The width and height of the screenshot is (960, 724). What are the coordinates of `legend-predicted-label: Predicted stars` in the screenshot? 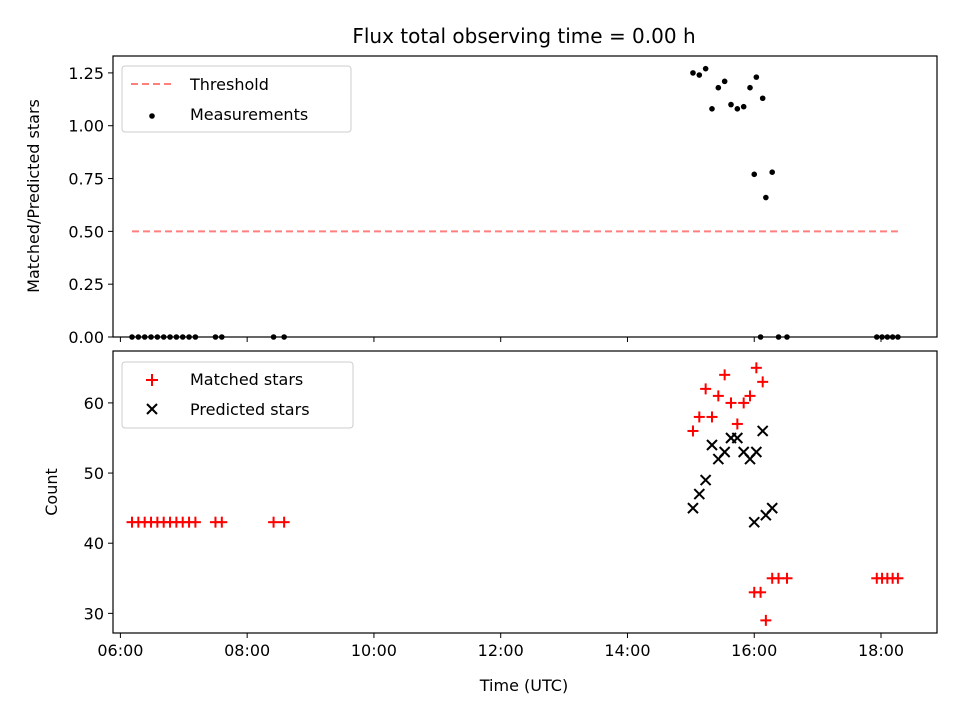 It's located at (250, 409).